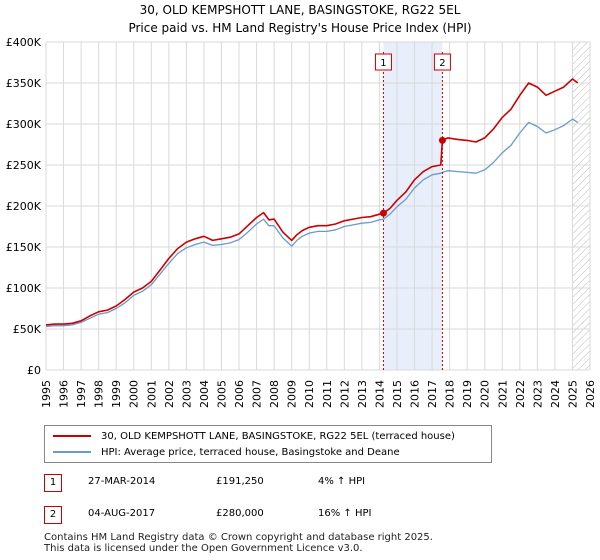  What do you see at coordinates (415, 394) in the screenshot?
I see `x-tick-label: 2016` at bounding box center [415, 394].